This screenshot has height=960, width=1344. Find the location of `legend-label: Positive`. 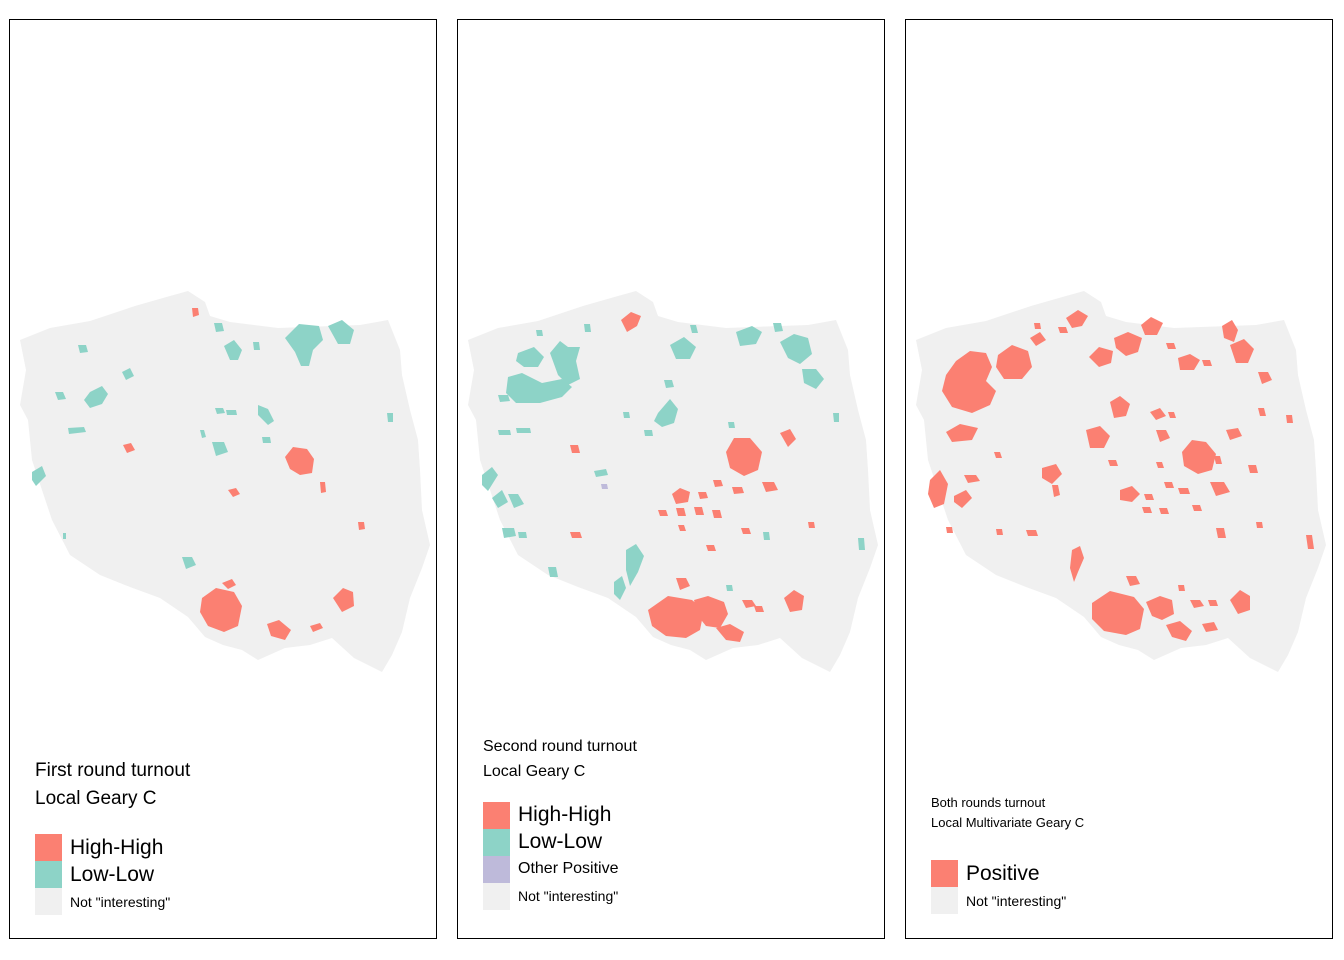

legend-label: Positive is located at coordinates (1003, 873).